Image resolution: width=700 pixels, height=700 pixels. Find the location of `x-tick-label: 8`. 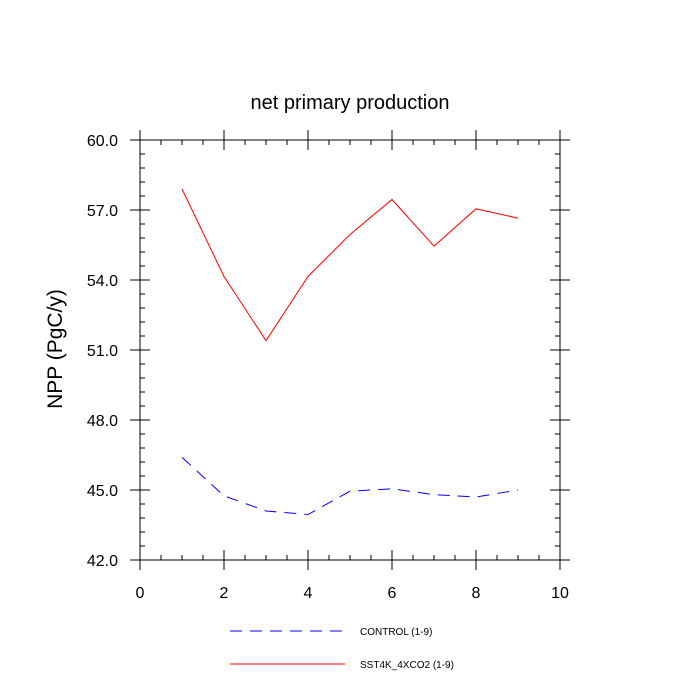

x-tick-label: 8 is located at coordinates (476, 593).